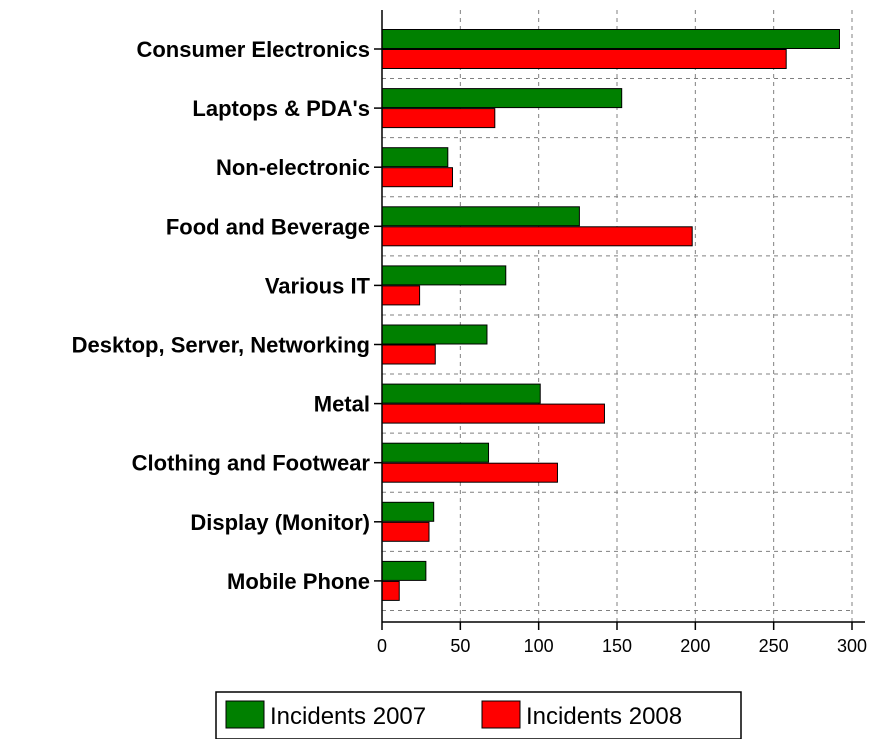 Image resolution: width=871 pixels, height=739 pixels. I want to click on legend-swatch-2008, so click(501, 714).